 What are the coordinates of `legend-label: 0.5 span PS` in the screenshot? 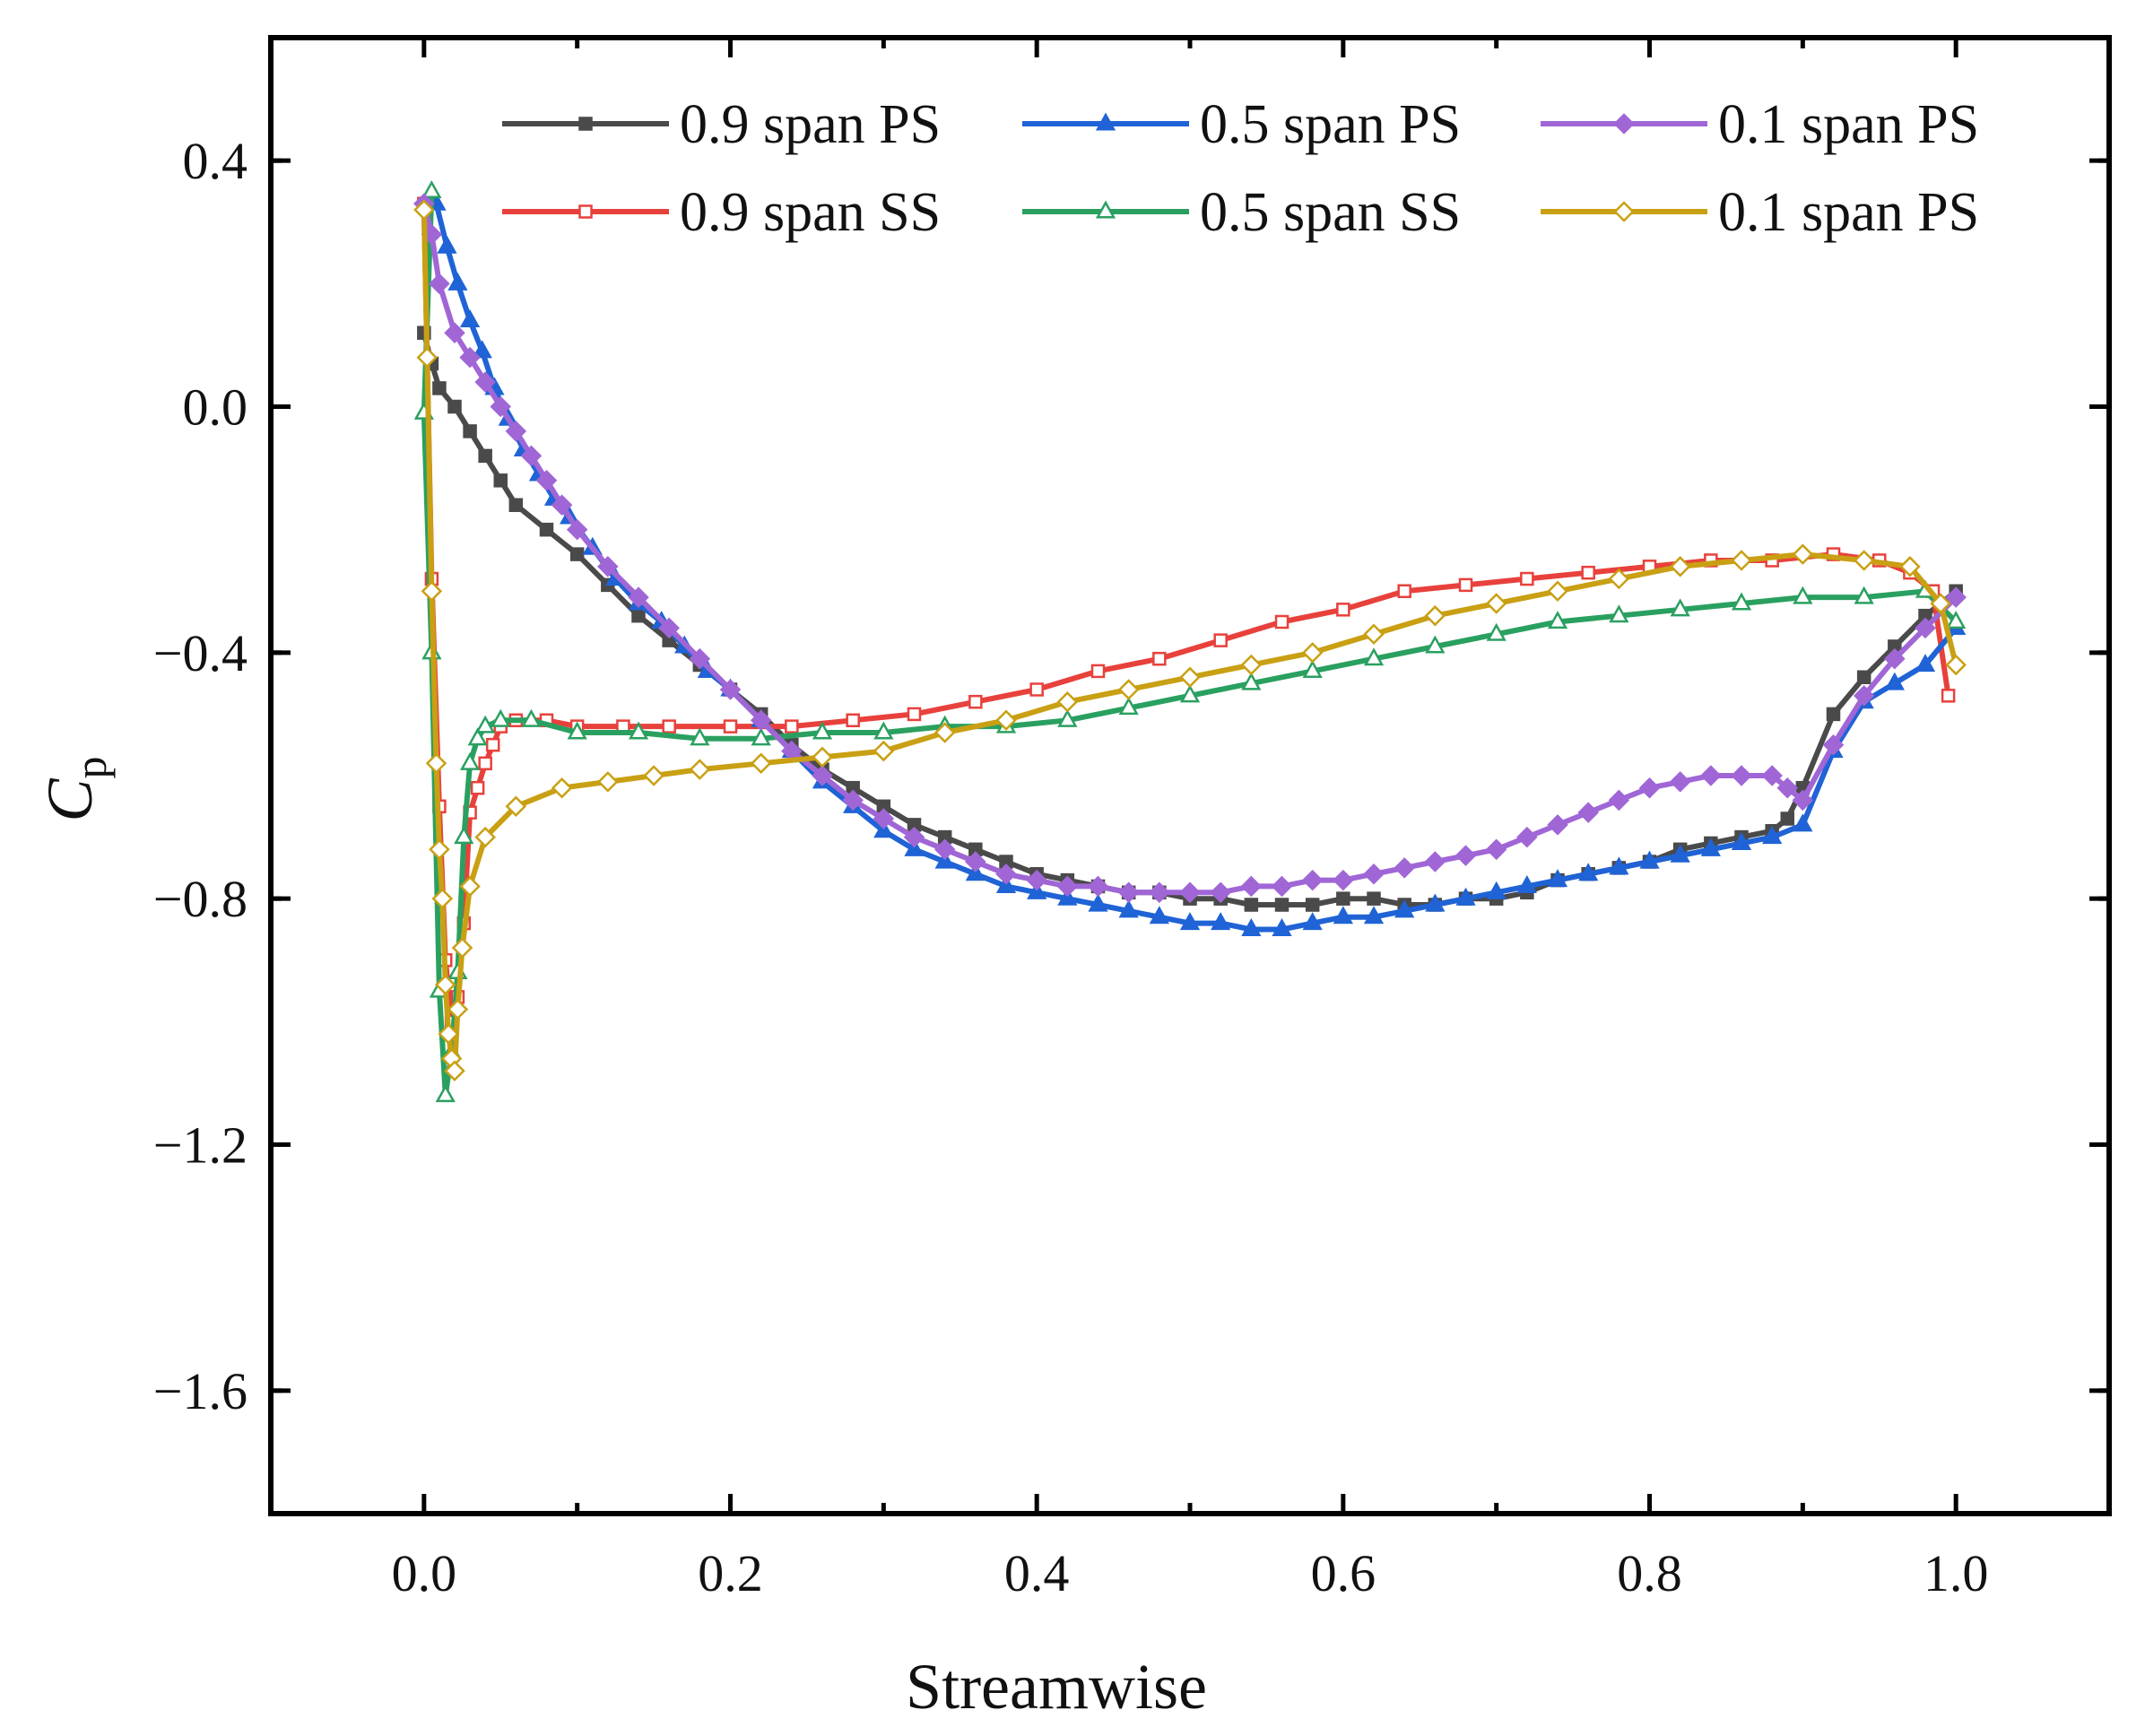 It's located at (1330, 124).